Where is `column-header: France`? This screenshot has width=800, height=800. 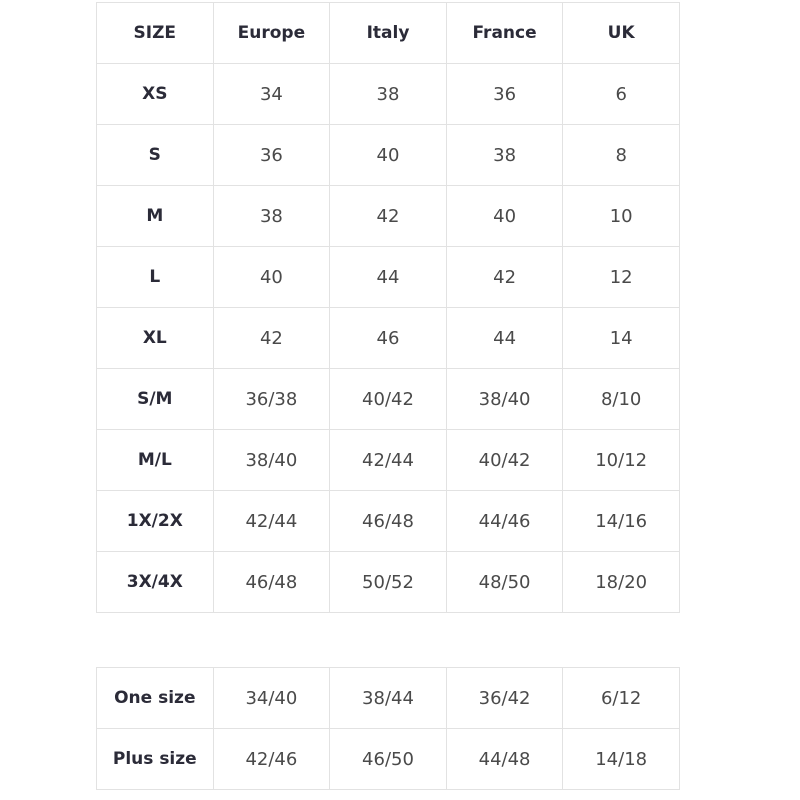 column-header: France is located at coordinates (504, 33).